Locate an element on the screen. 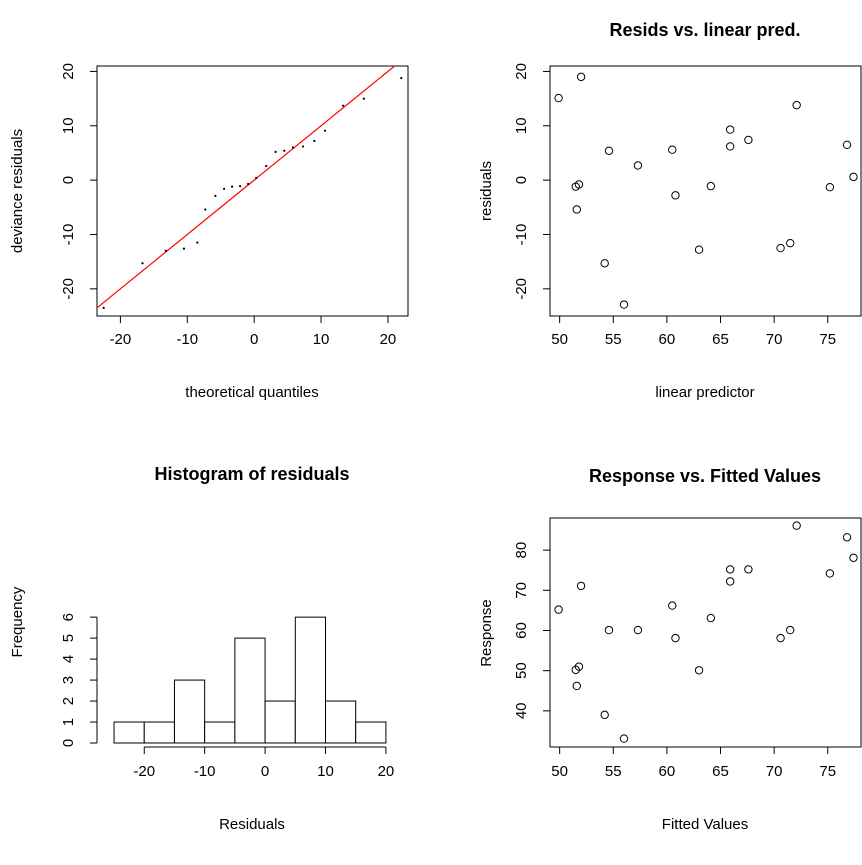 The width and height of the screenshot is (862, 865). y-tick-label: -10 is located at coordinates (68, 235).